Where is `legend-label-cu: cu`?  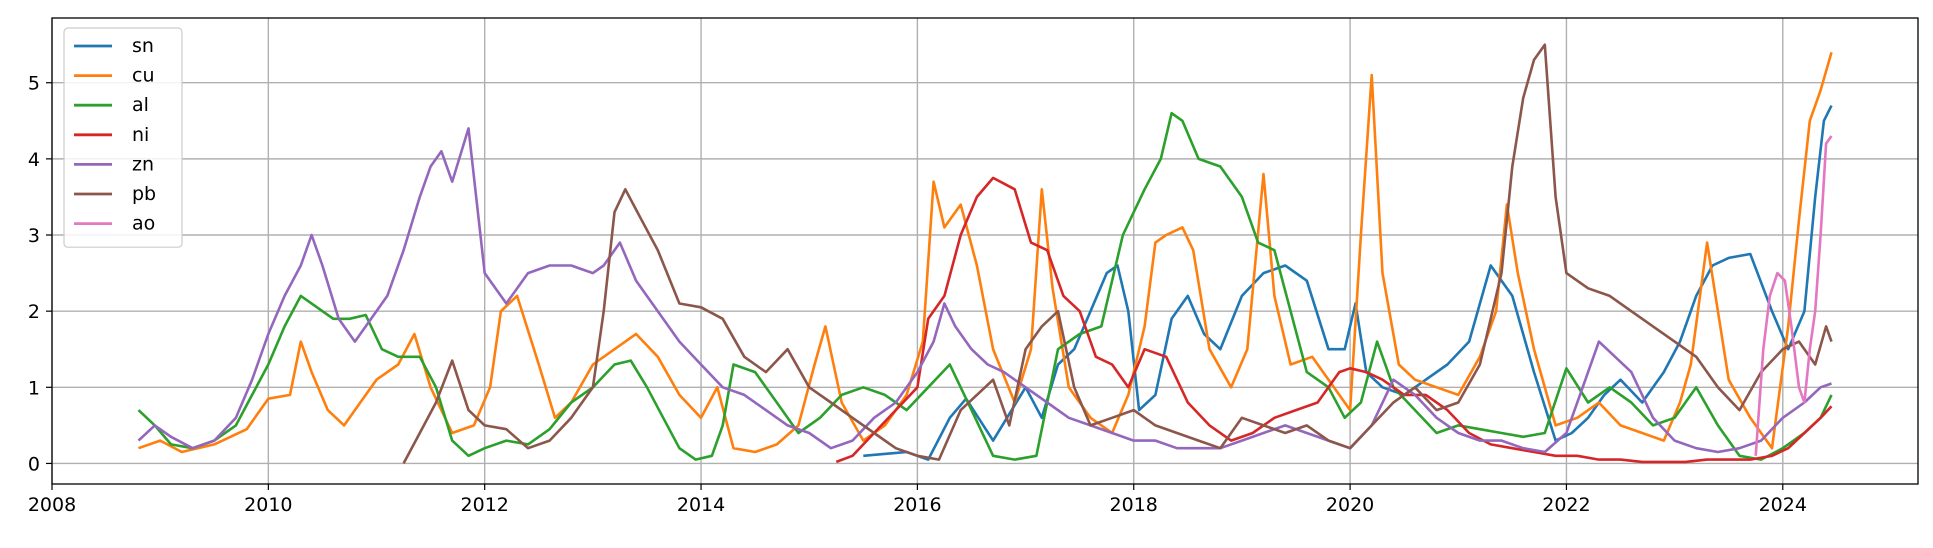 legend-label-cu: cu is located at coordinates (143, 76).